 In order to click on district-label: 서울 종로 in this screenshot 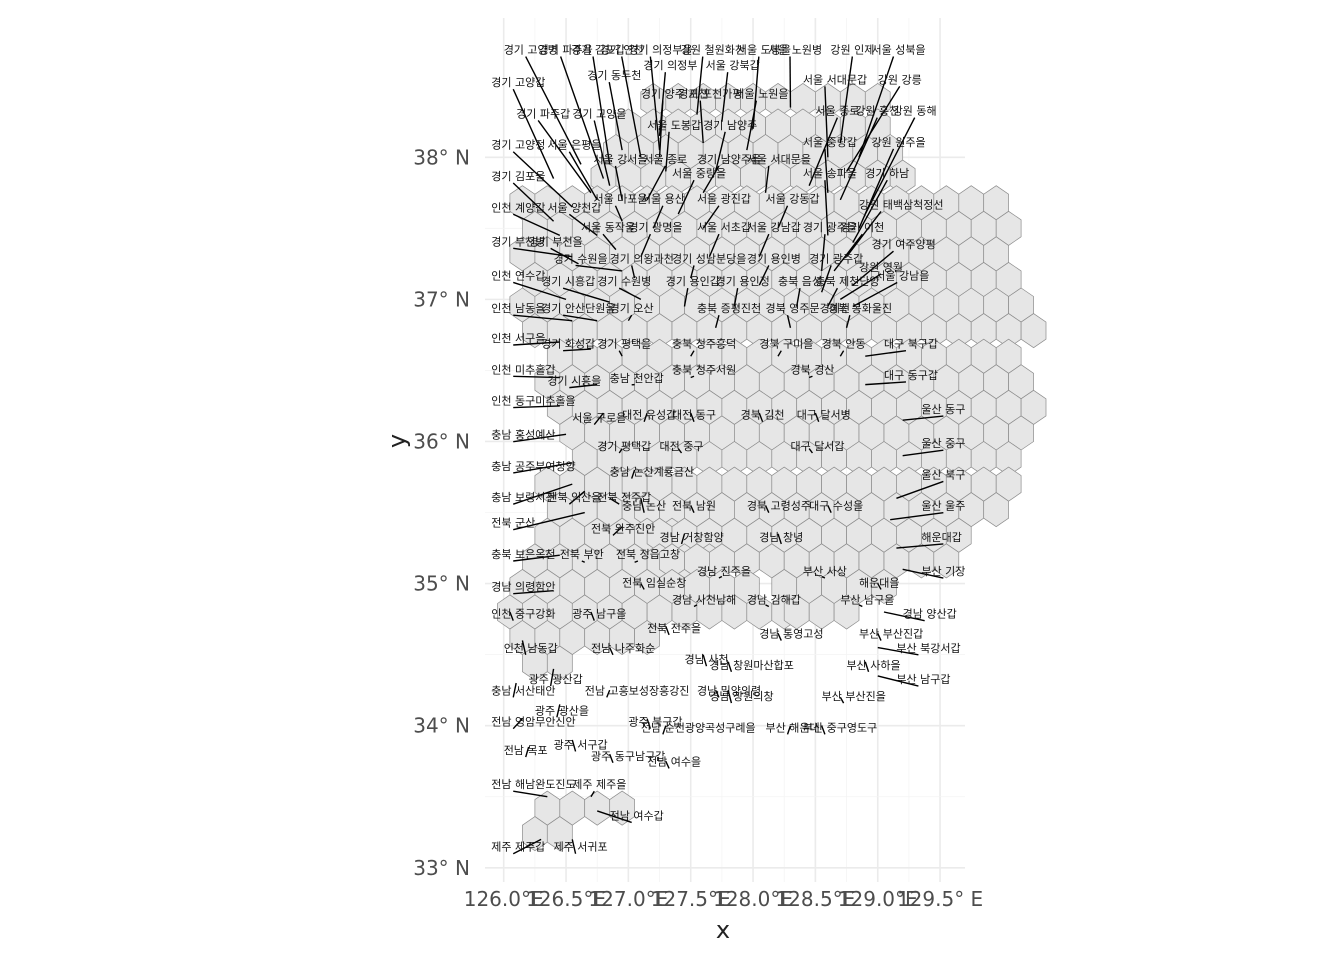, I will do `click(665, 159)`.